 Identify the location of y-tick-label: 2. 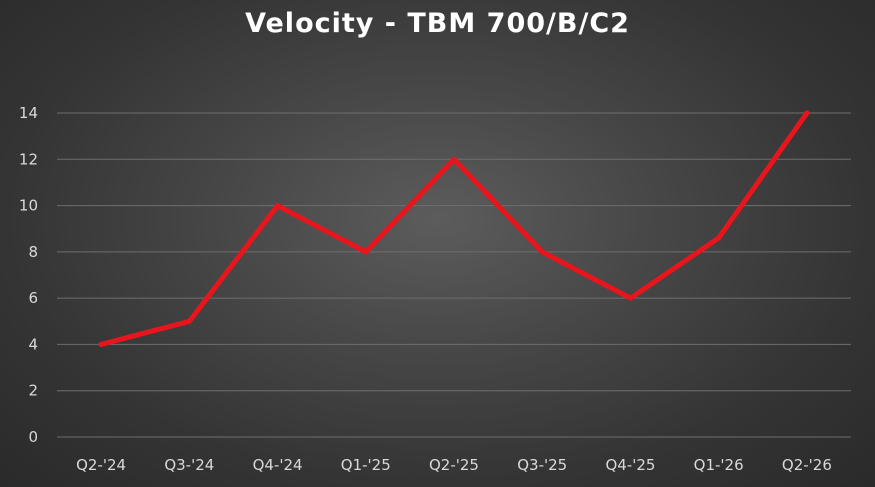
(33, 391).